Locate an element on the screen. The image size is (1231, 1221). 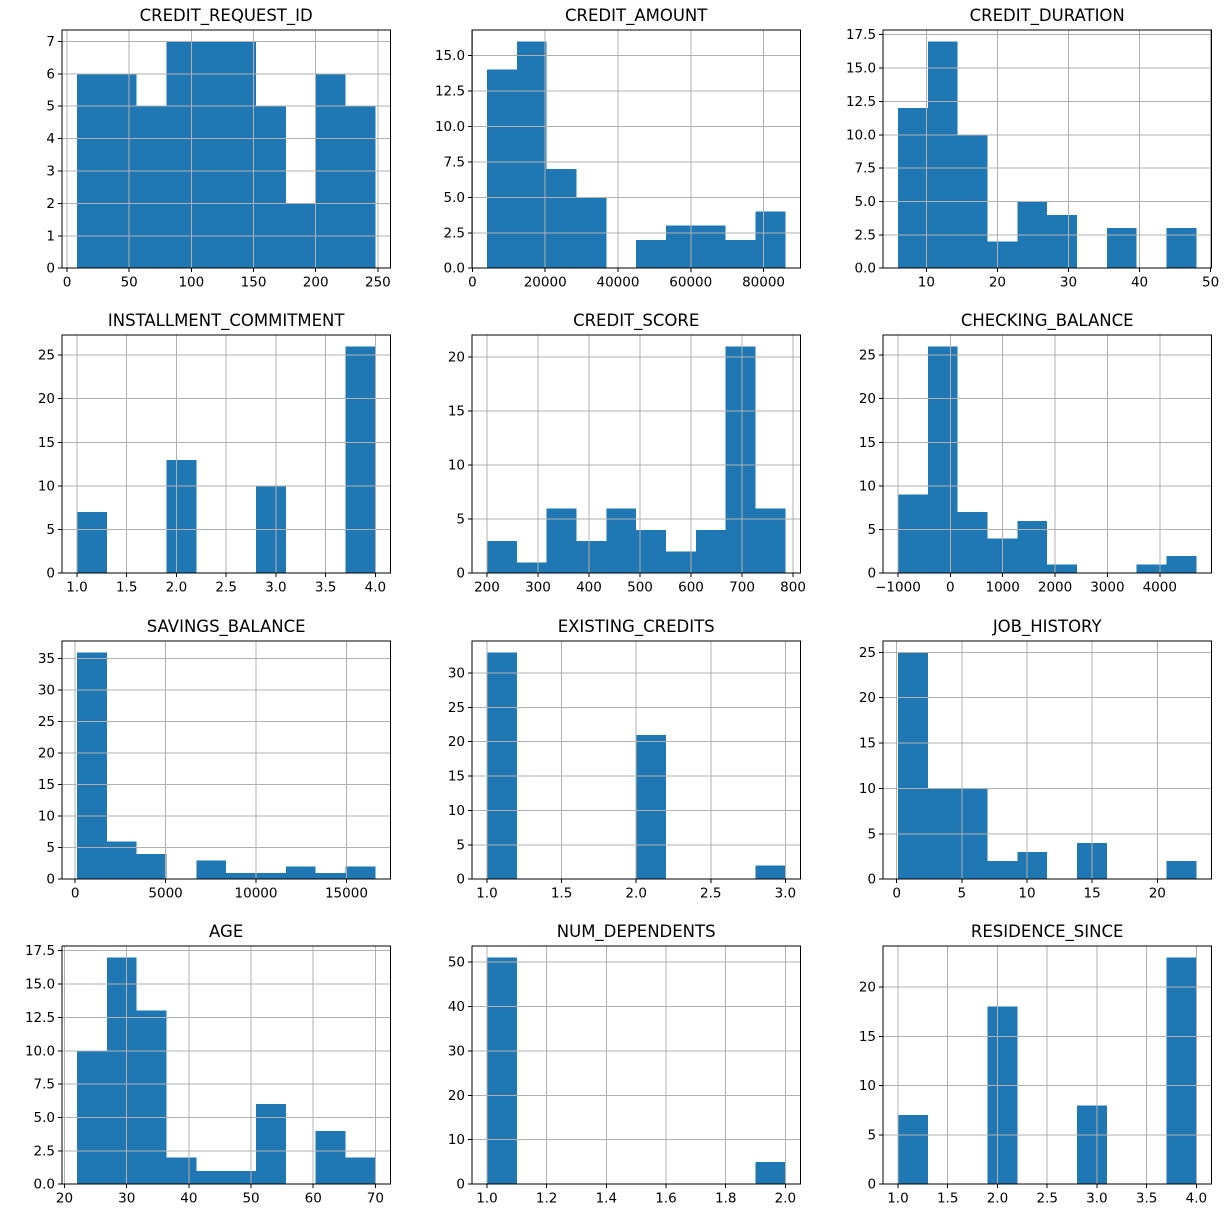
y-tick-label: 1 is located at coordinates (50, 236).